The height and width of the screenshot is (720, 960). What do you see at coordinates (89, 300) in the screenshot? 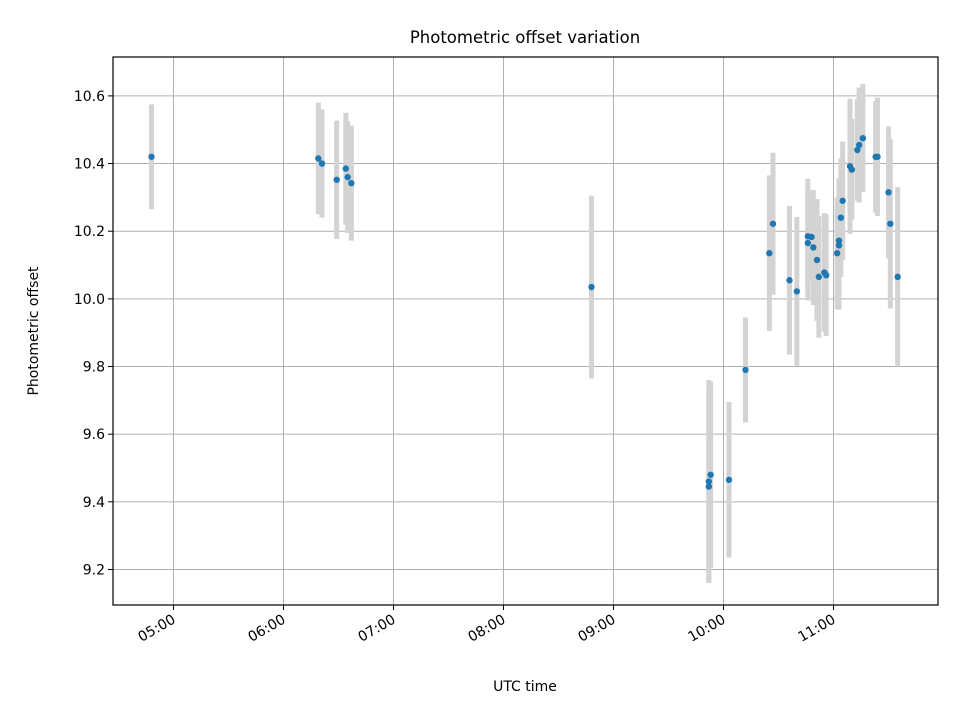
I see `y-tick-label: 10.0` at bounding box center [89, 300].